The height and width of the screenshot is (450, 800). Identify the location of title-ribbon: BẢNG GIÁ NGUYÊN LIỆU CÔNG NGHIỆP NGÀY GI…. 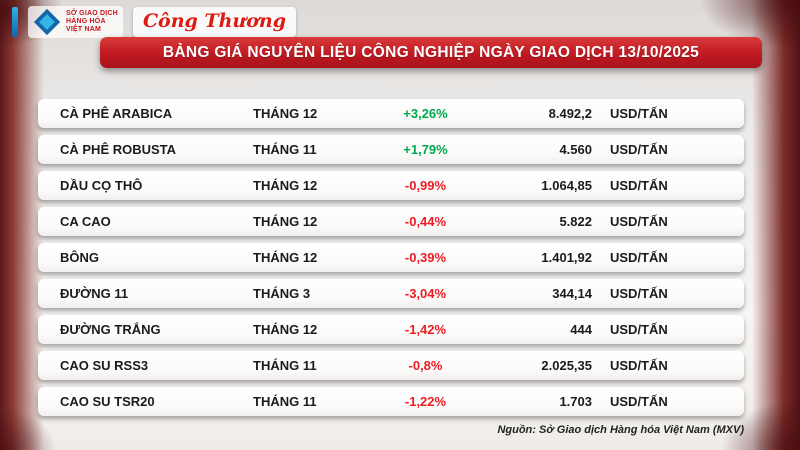
(431, 52).